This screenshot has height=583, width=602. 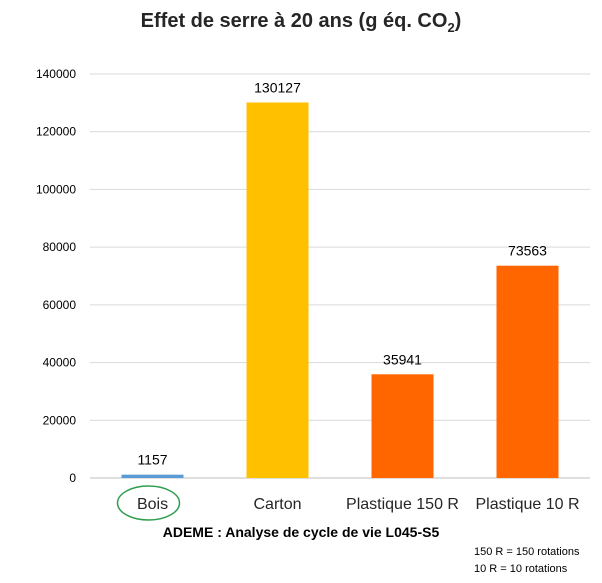 What do you see at coordinates (56, 74) in the screenshot?
I see `y-tick-label: 140000` at bounding box center [56, 74].